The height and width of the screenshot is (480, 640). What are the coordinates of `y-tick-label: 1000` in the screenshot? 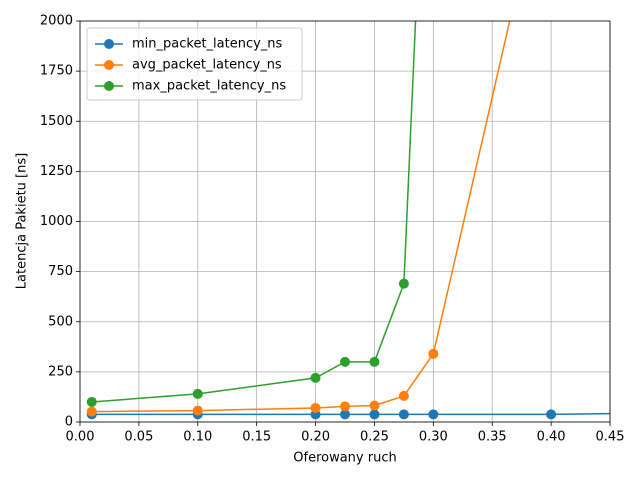 It's located at (56, 221).